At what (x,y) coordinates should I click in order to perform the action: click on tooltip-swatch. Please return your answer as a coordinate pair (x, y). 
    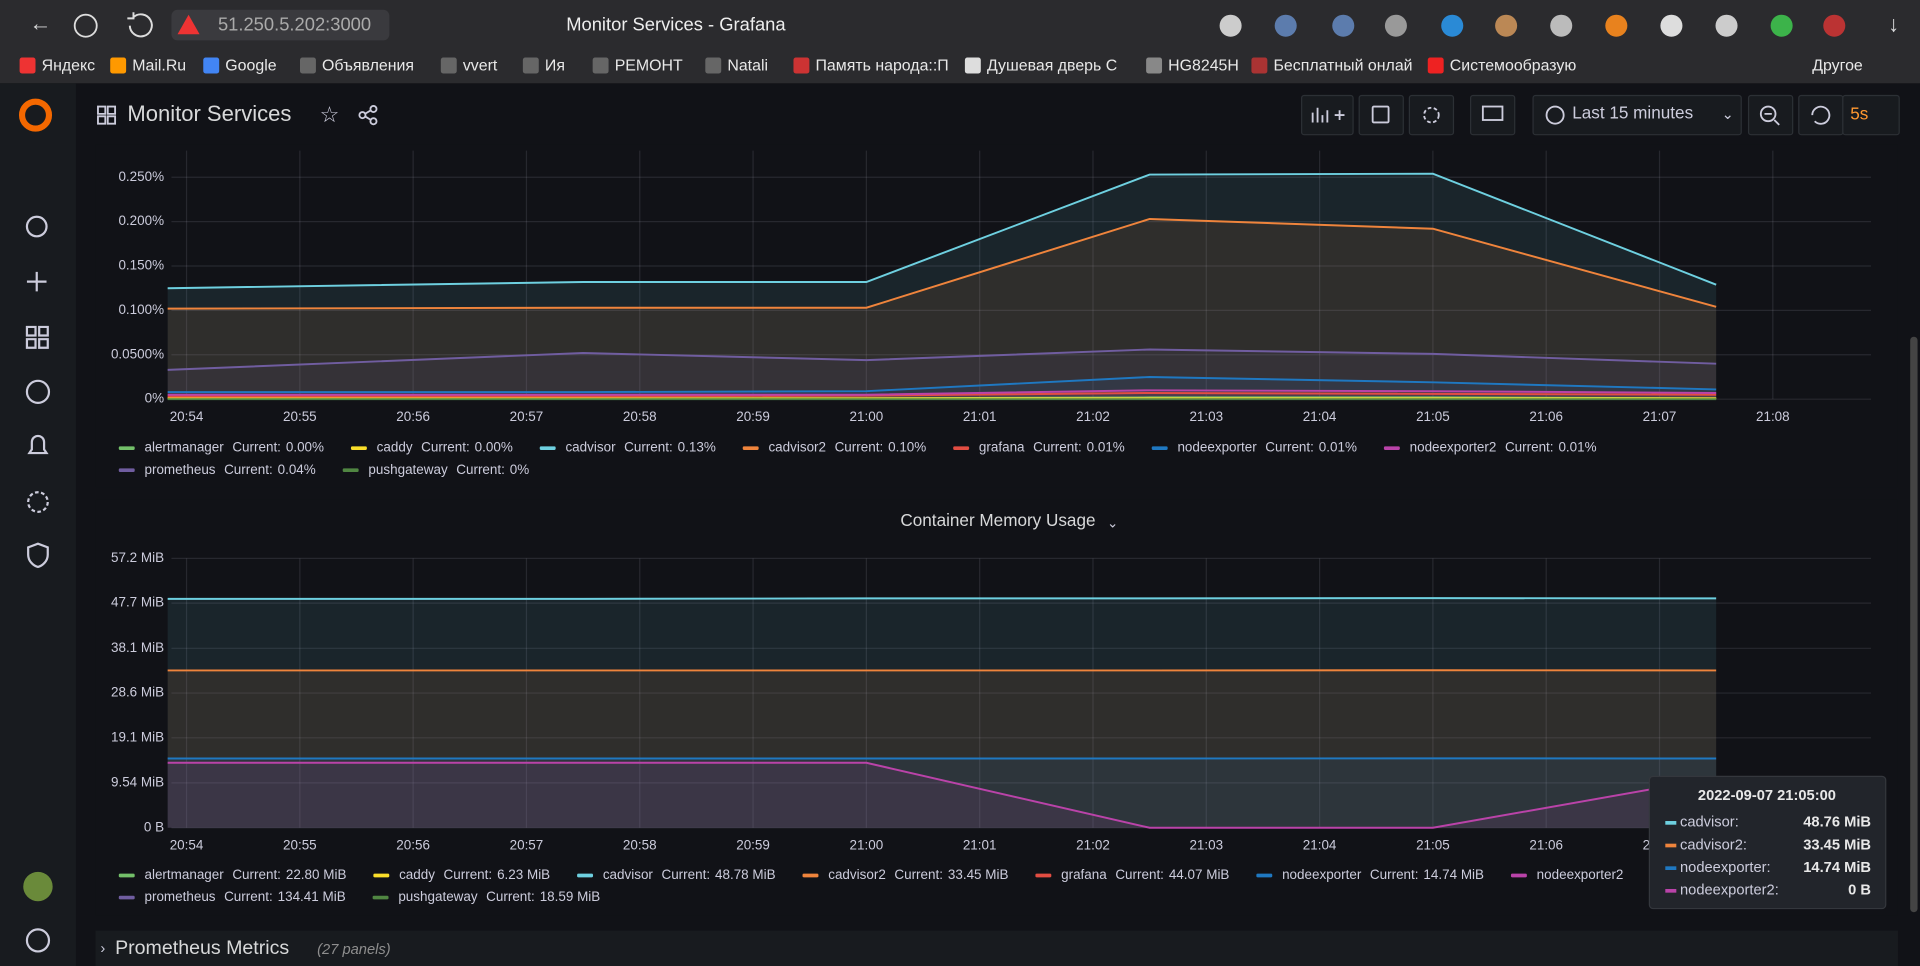
    Looking at the image, I should click on (1671, 868).